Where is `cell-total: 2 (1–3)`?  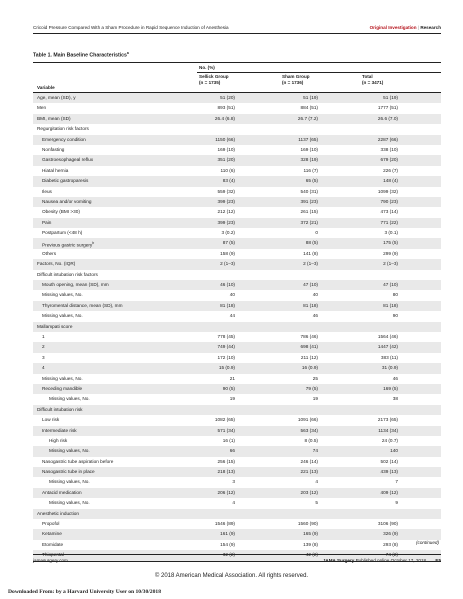
cell-total: 2 (1–3) is located at coordinates (390, 264).